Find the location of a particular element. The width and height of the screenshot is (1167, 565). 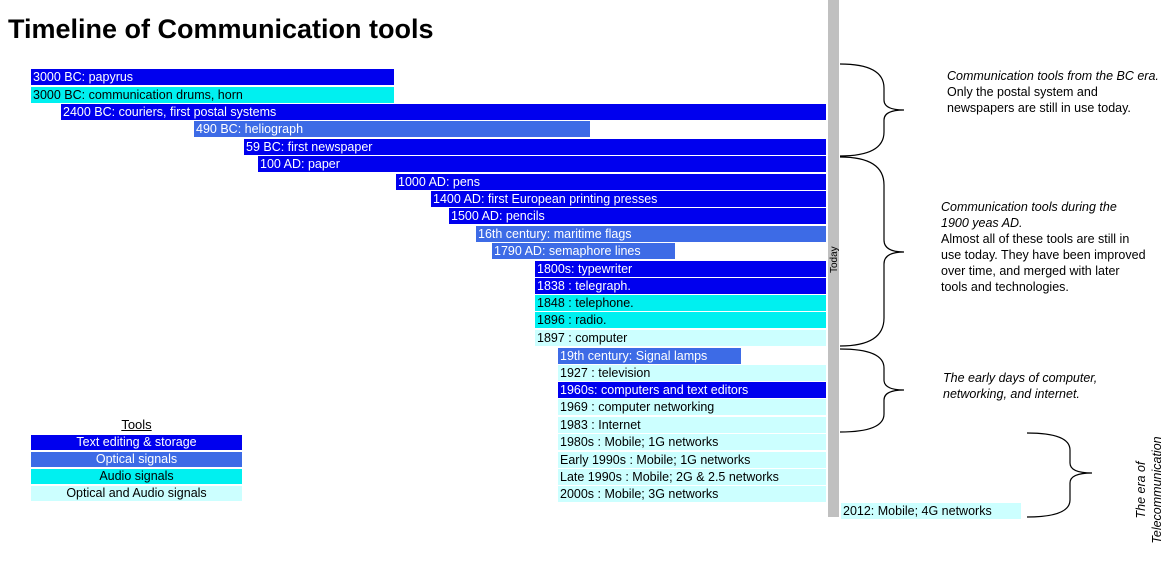

legend-item: Optical and Audio signals is located at coordinates (136, 493).